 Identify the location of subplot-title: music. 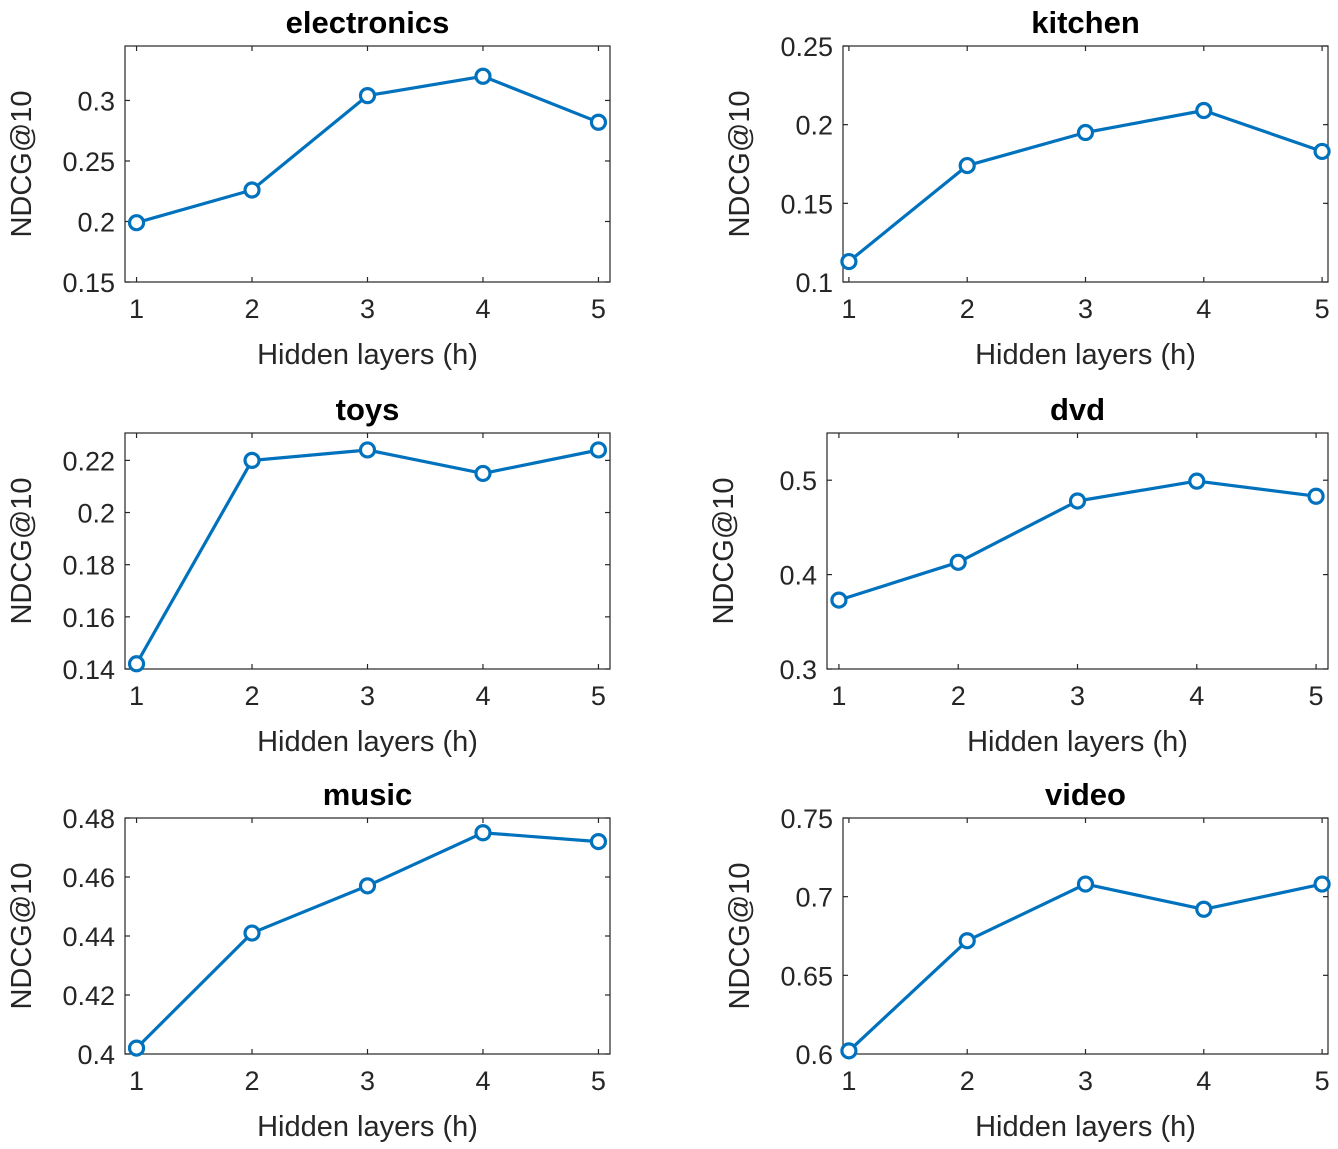
(368, 794).